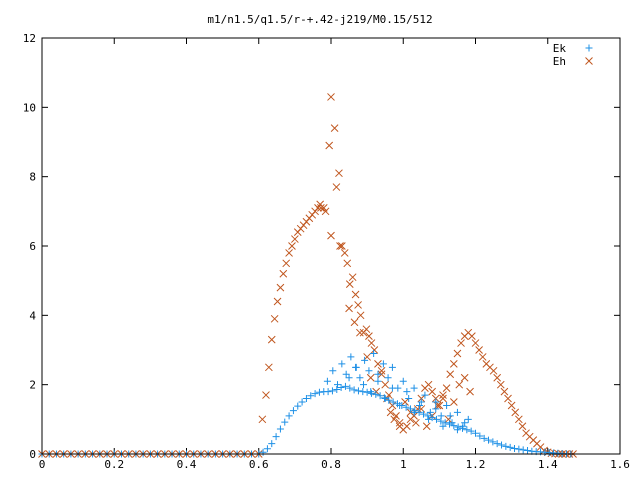 This screenshot has height=480, width=640. Describe the element at coordinates (187, 464) in the screenshot. I see `x-tick-label: 0.4` at that location.